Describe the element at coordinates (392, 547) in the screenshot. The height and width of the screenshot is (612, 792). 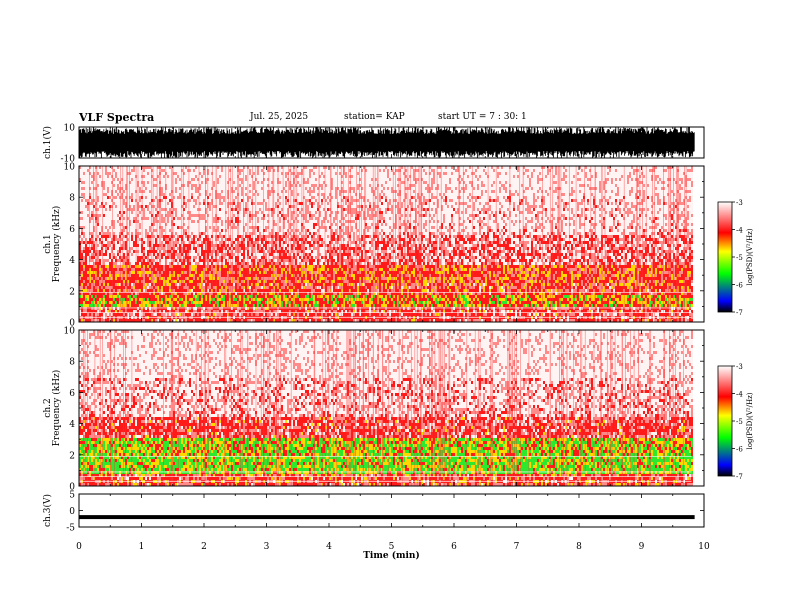
I see `x-tick-label: 5` at that location.